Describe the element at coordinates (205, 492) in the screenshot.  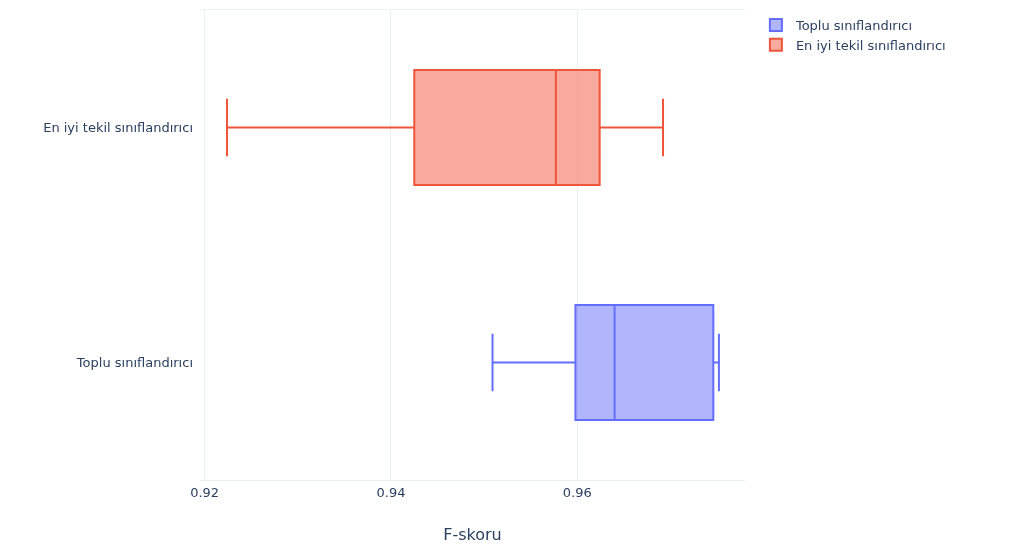
I see `x-tick-label: 0.92` at that location.